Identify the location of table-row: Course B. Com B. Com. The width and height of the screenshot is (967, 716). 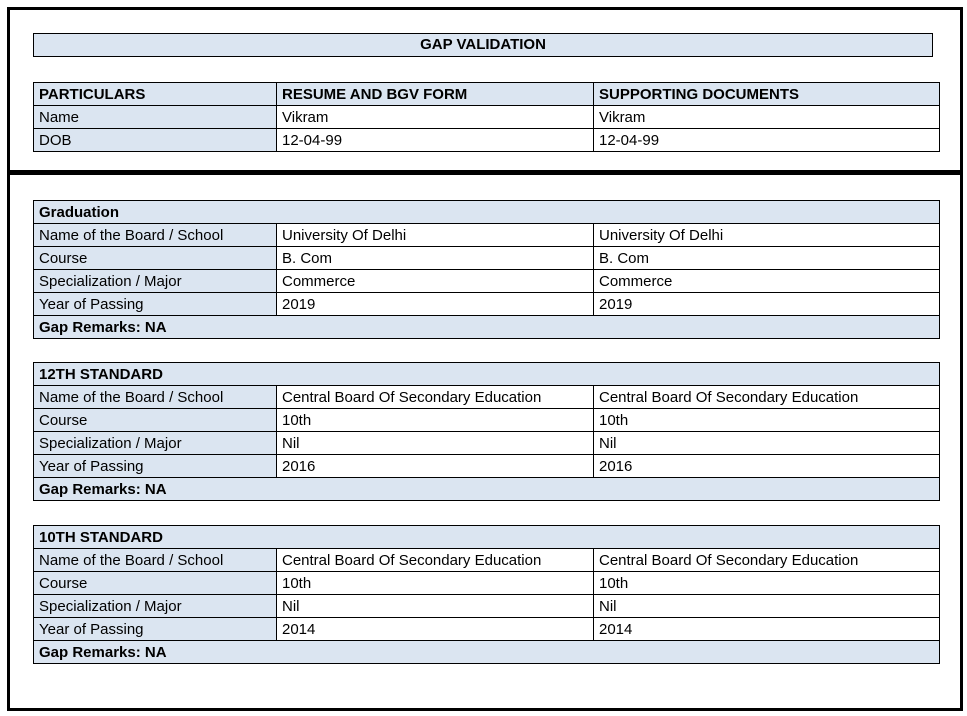
(487, 258).